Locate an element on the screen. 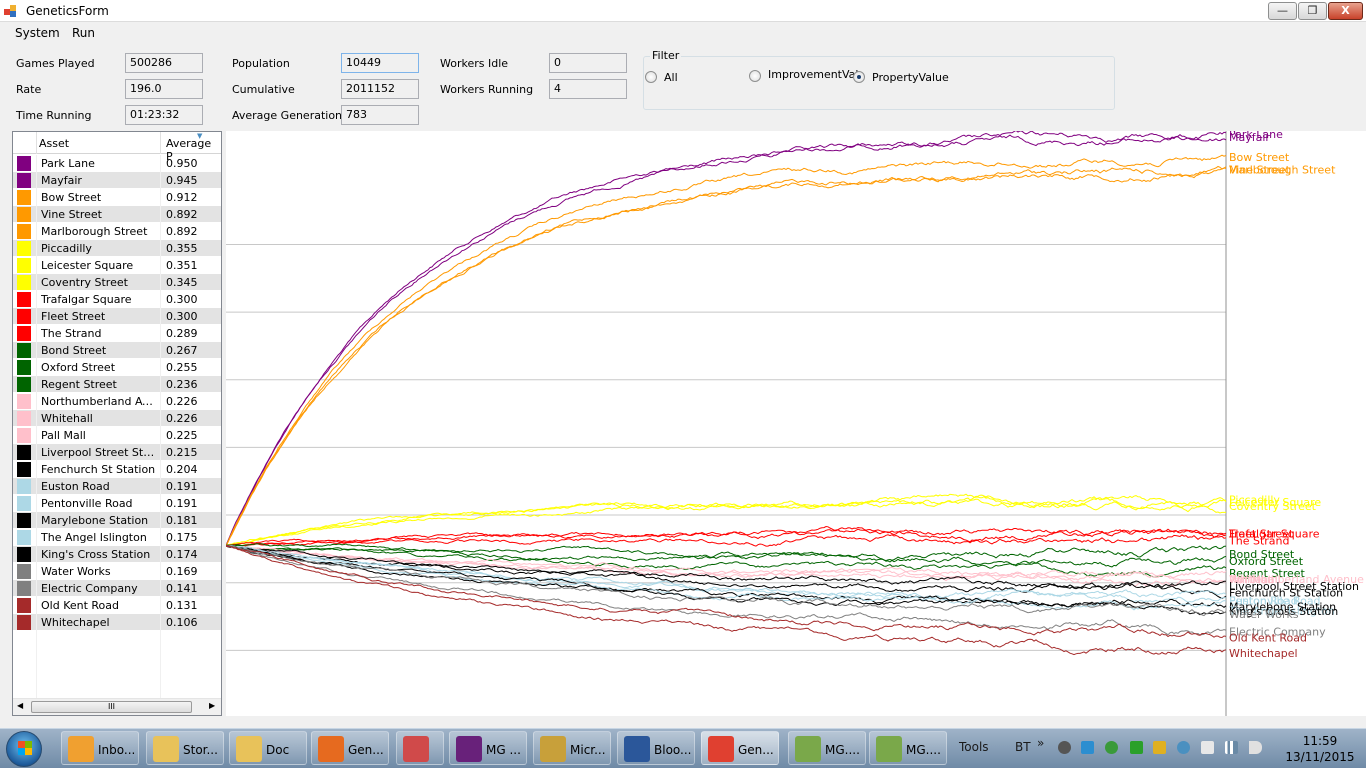 Image resolution: width=1366 pixels, height=768 pixels. table-row: The Strand 0.289 is located at coordinates (117, 333).